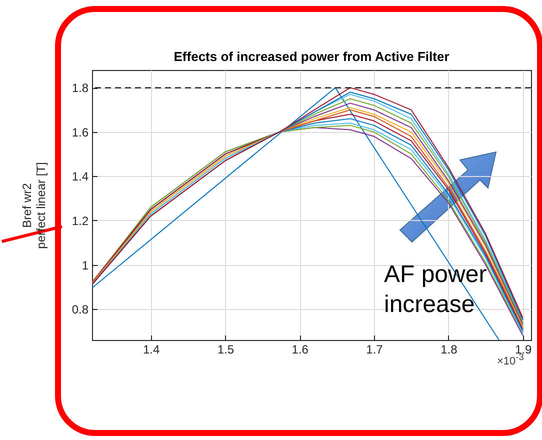  Describe the element at coordinates (80, 309) in the screenshot. I see `y-tick-label: 0.8` at that location.